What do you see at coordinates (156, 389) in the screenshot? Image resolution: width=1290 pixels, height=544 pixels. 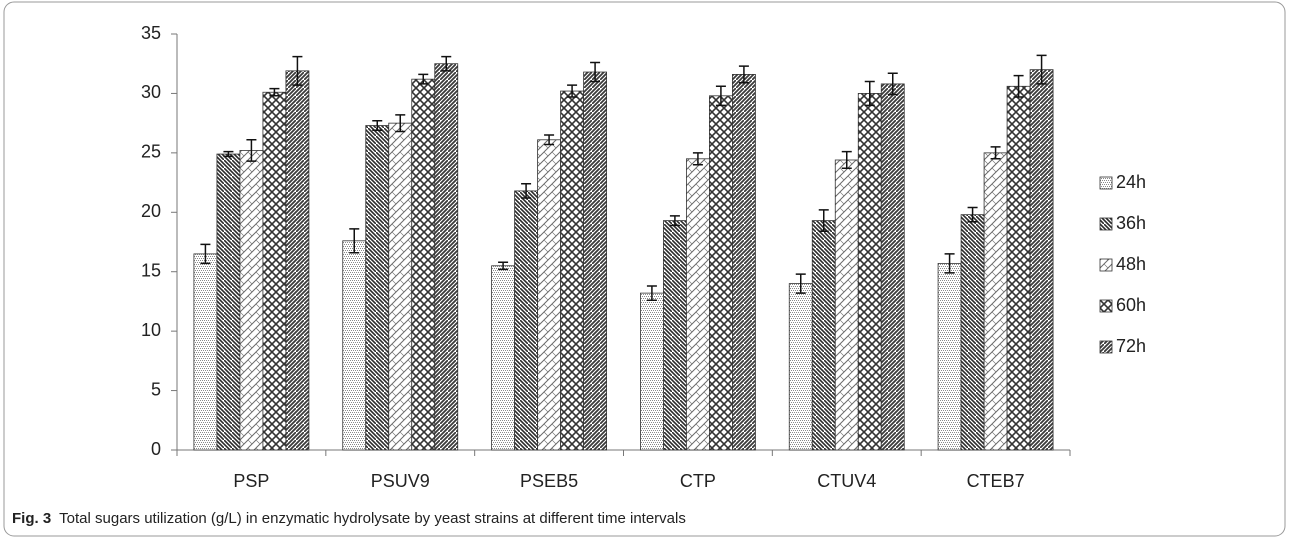 I see `y-tick-label: 5` at bounding box center [156, 389].